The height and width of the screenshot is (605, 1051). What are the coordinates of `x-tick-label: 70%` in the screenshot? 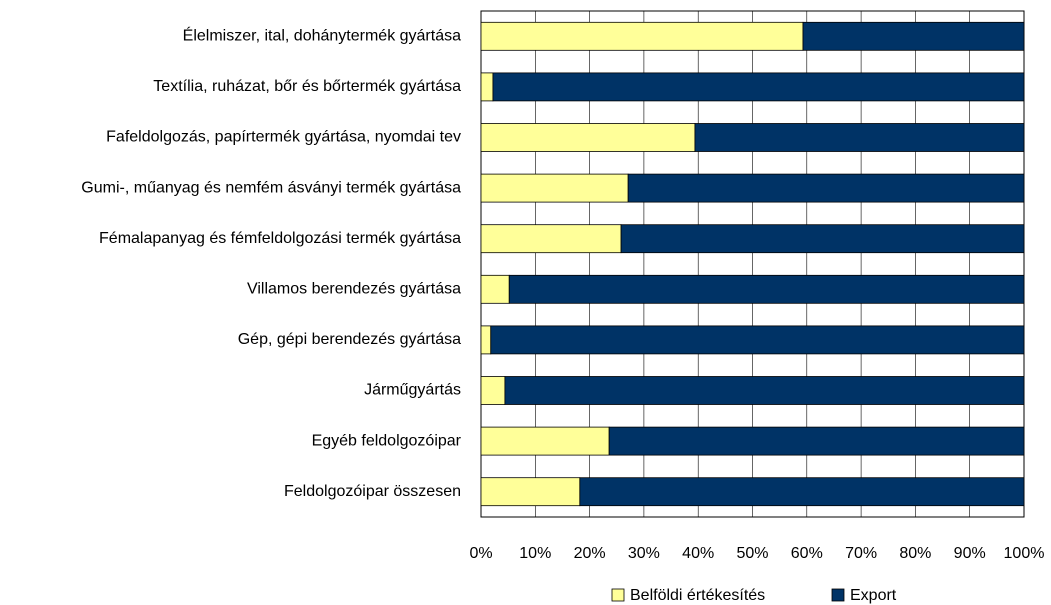 It's located at (861, 553).